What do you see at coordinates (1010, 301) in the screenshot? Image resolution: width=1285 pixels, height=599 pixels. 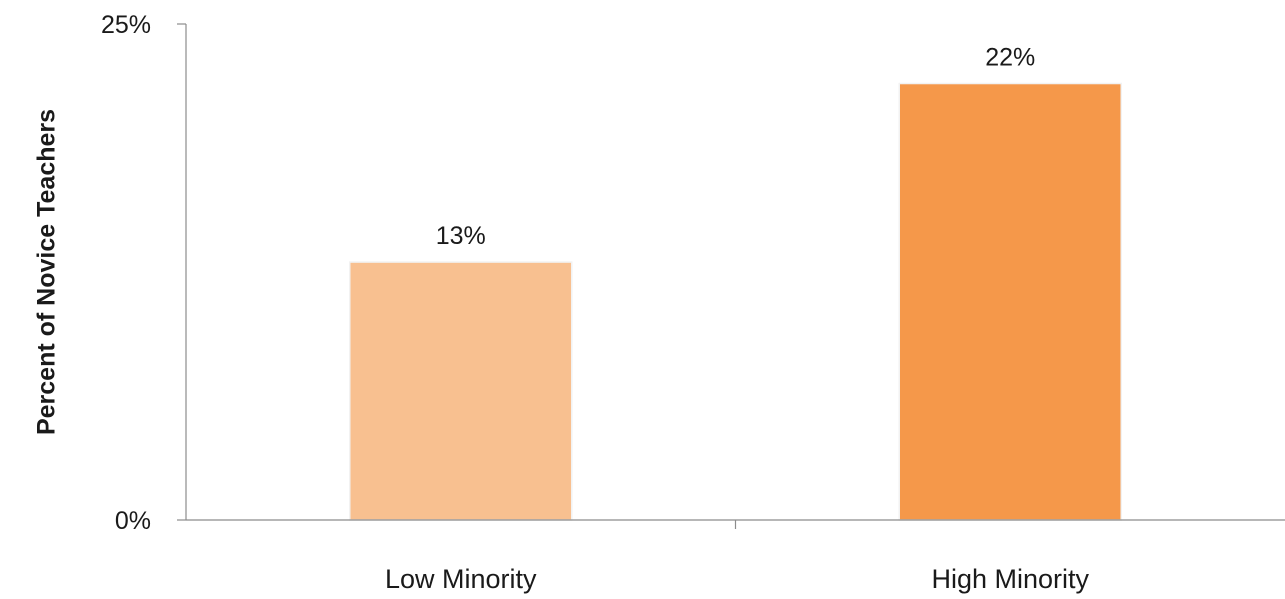 I see `bar-high-minority` at bounding box center [1010, 301].